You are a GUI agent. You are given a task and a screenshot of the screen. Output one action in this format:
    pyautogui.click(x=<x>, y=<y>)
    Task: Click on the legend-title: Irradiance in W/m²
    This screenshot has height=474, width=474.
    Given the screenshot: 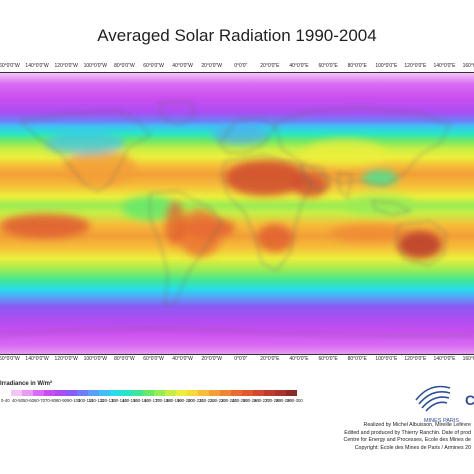 What is the action you would take?
    pyautogui.click(x=26, y=384)
    